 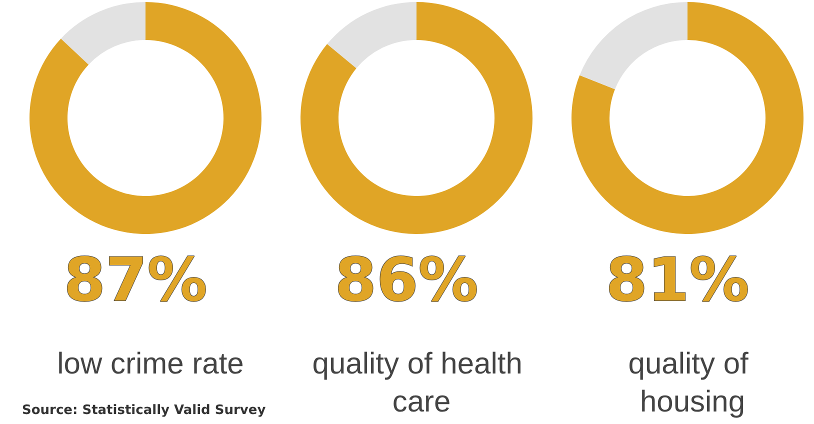 I want to click on data-label: 87%, so click(x=136, y=281).